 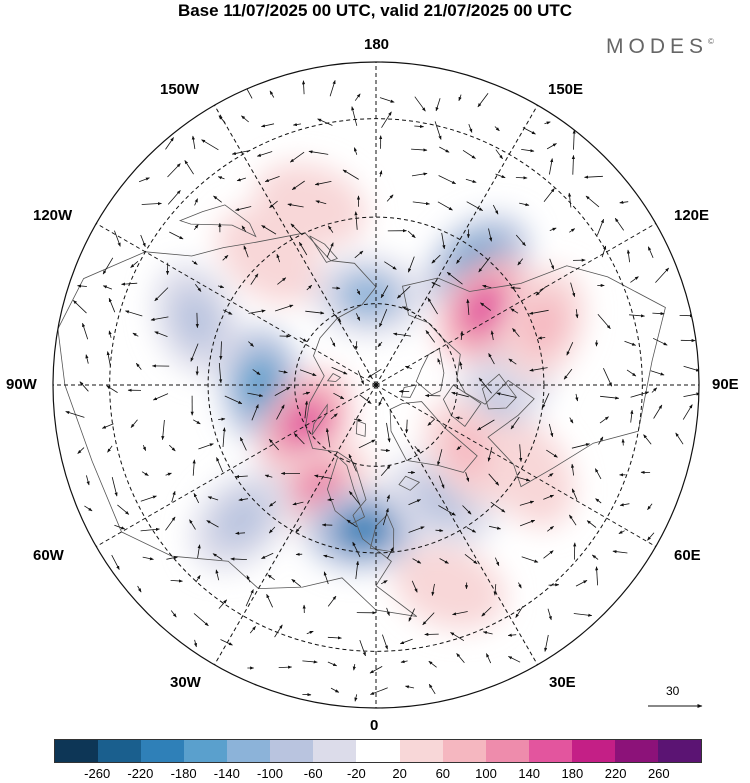 I want to click on brand-mark: ©, so click(x=711, y=41).